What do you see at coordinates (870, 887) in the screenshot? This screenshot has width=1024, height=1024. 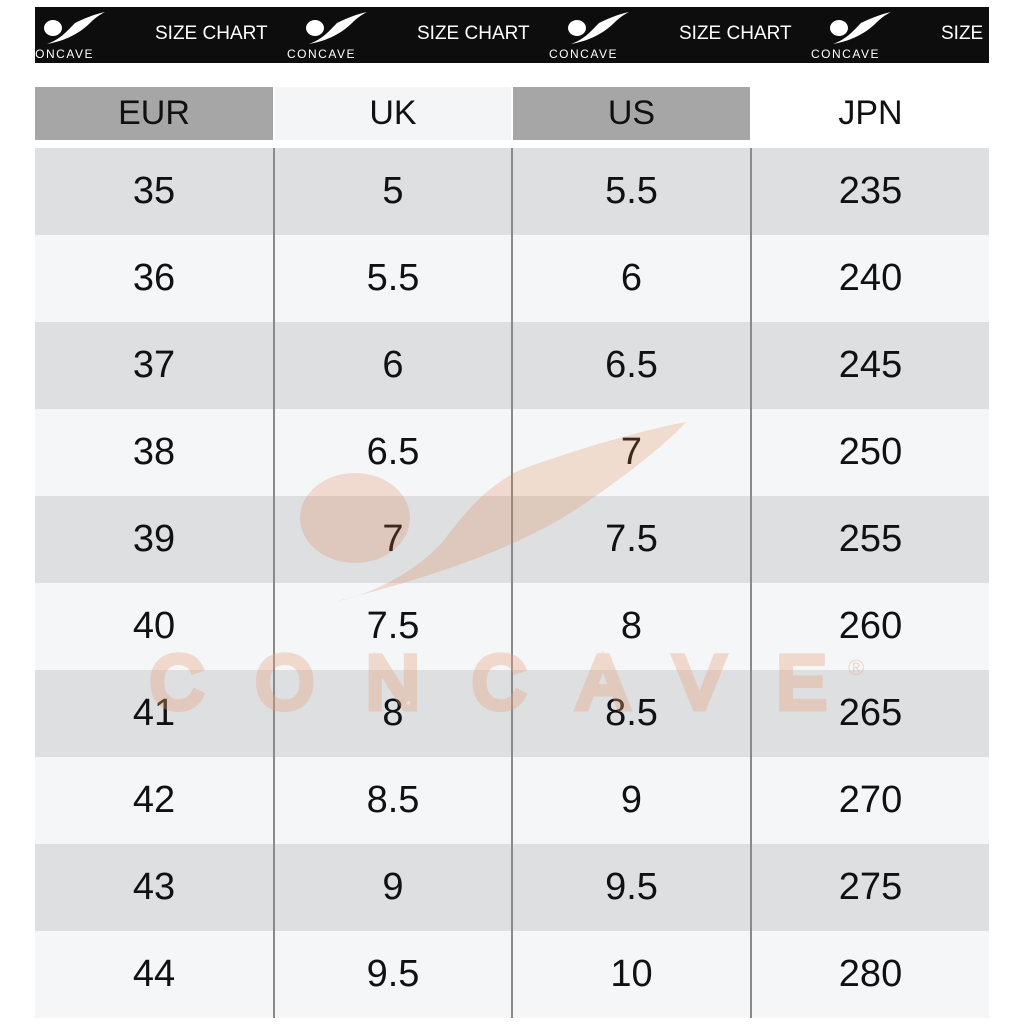 I see `cell-jpn: 275` at bounding box center [870, 887].